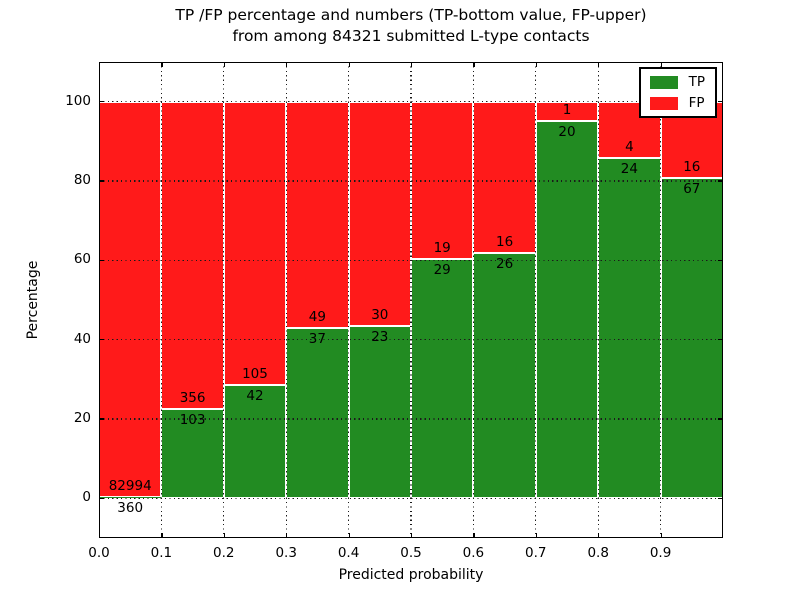  What do you see at coordinates (86, 497) in the screenshot?
I see `y-tick-label: 0` at bounding box center [86, 497].